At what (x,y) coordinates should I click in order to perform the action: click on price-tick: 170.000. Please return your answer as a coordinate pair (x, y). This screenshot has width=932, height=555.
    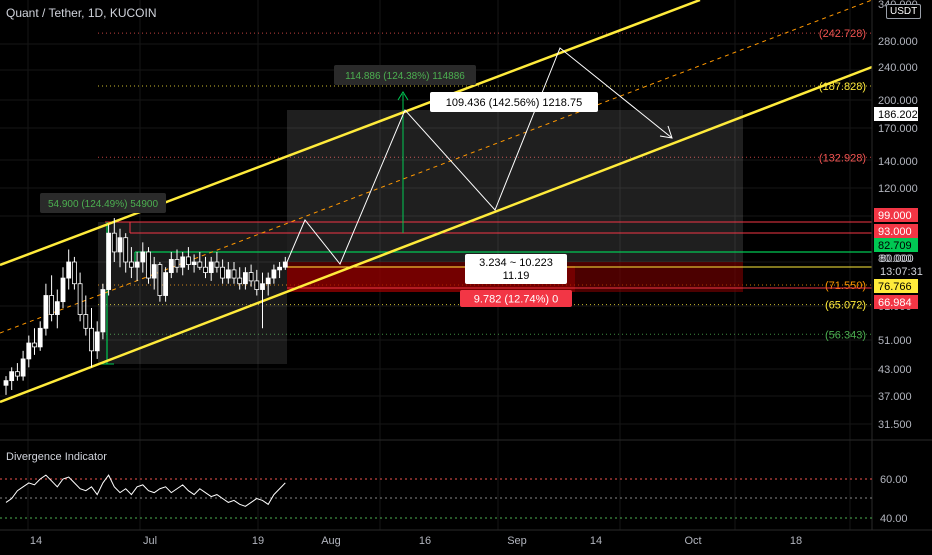
    Looking at the image, I should click on (898, 129).